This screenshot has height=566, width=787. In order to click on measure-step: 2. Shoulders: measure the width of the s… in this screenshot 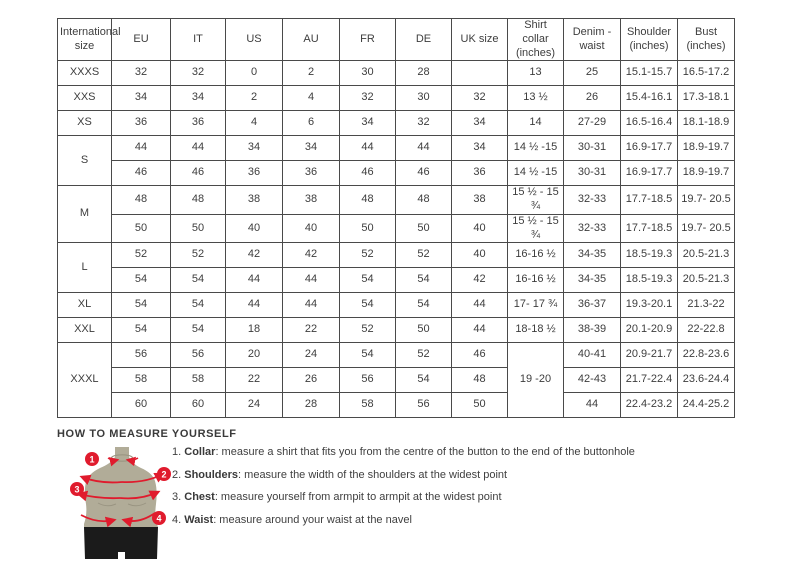, I will do `click(462, 475)`.